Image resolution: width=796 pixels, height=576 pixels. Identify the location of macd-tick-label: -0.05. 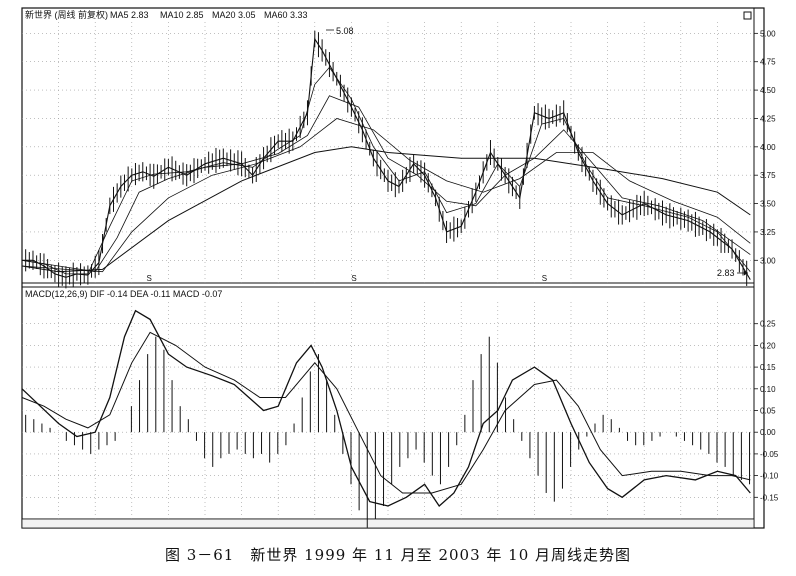
(769, 454).